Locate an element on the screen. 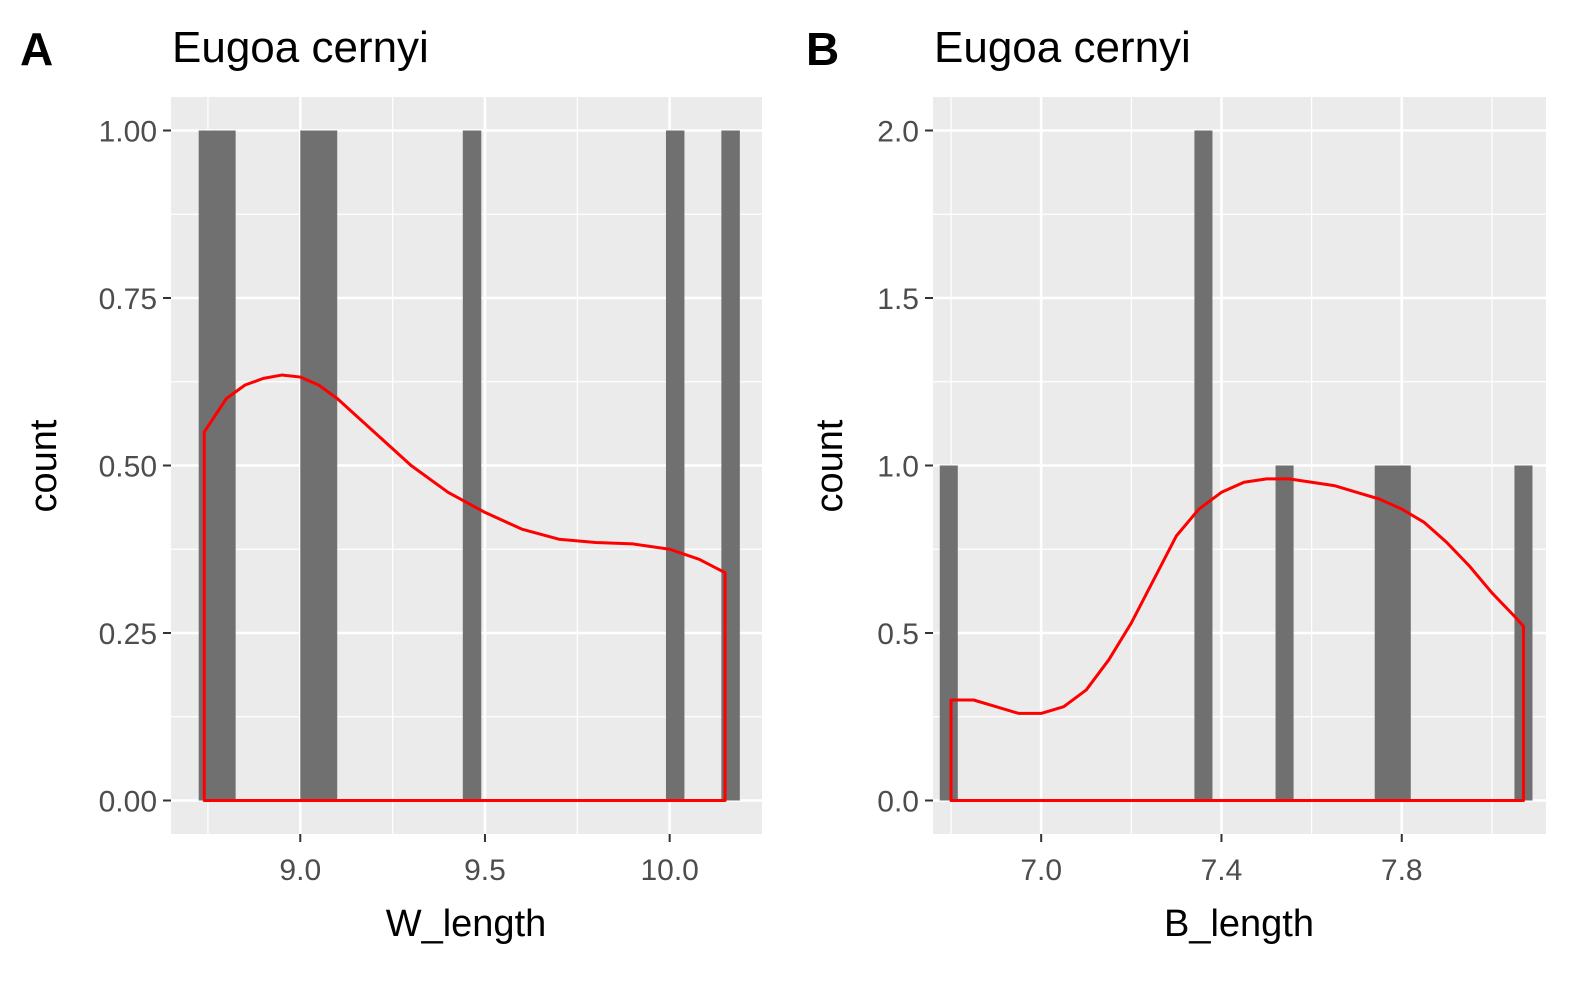  panel-a-letter: A is located at coordinates (36, 49).